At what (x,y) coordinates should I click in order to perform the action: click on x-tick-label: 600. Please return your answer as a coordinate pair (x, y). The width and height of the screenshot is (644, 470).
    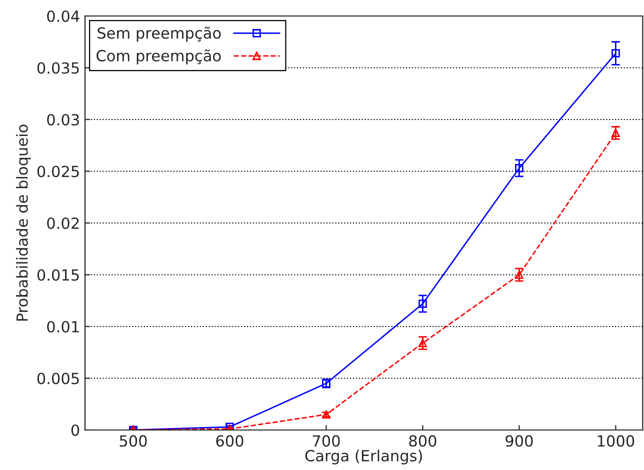
    Looking at the image, I should click on (230, 441).